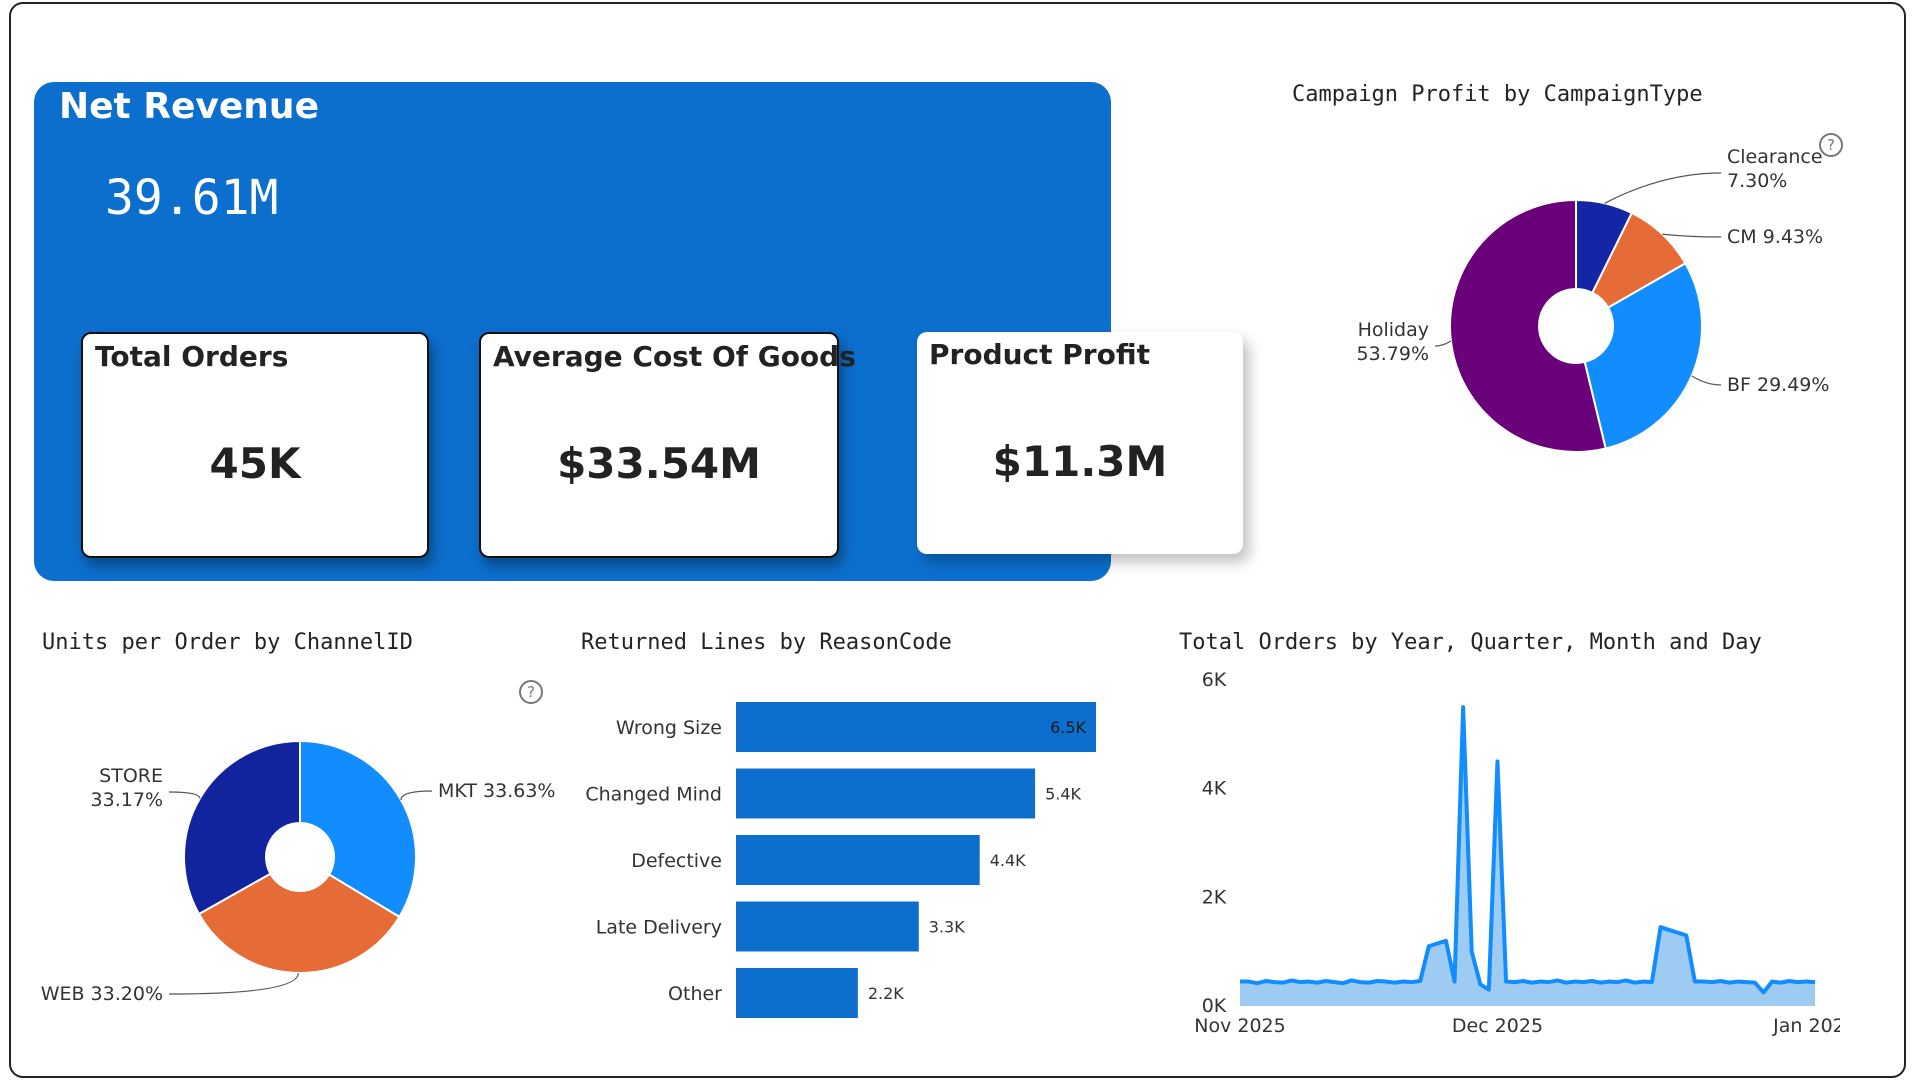 The width and height of the screenshot is (1920, 1080). What do you see at coordinates (1008, 860) in the screenshot?
I see `data-label-defective: 4.4K` at bounding box center [1008, 860].